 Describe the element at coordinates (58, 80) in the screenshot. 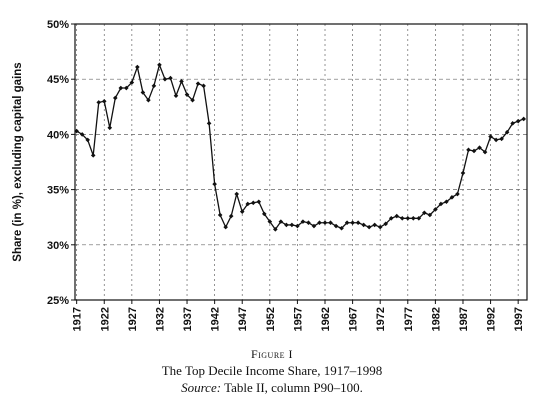

I see `y-tick-label: 45%` at that location.